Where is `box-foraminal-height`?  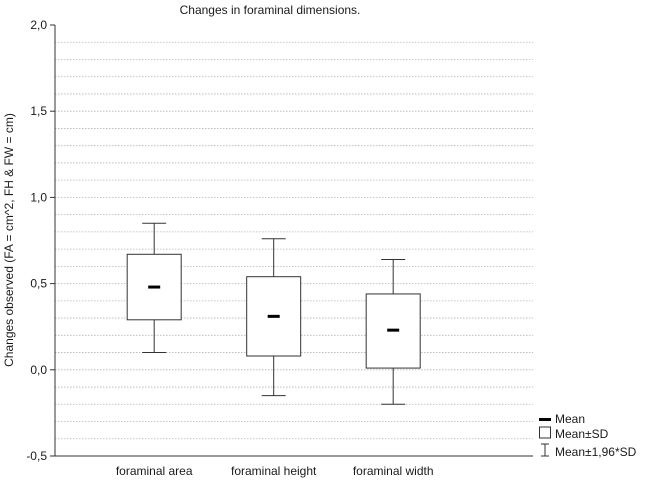
box-foraminal-height is located at coordinates (274, 317).